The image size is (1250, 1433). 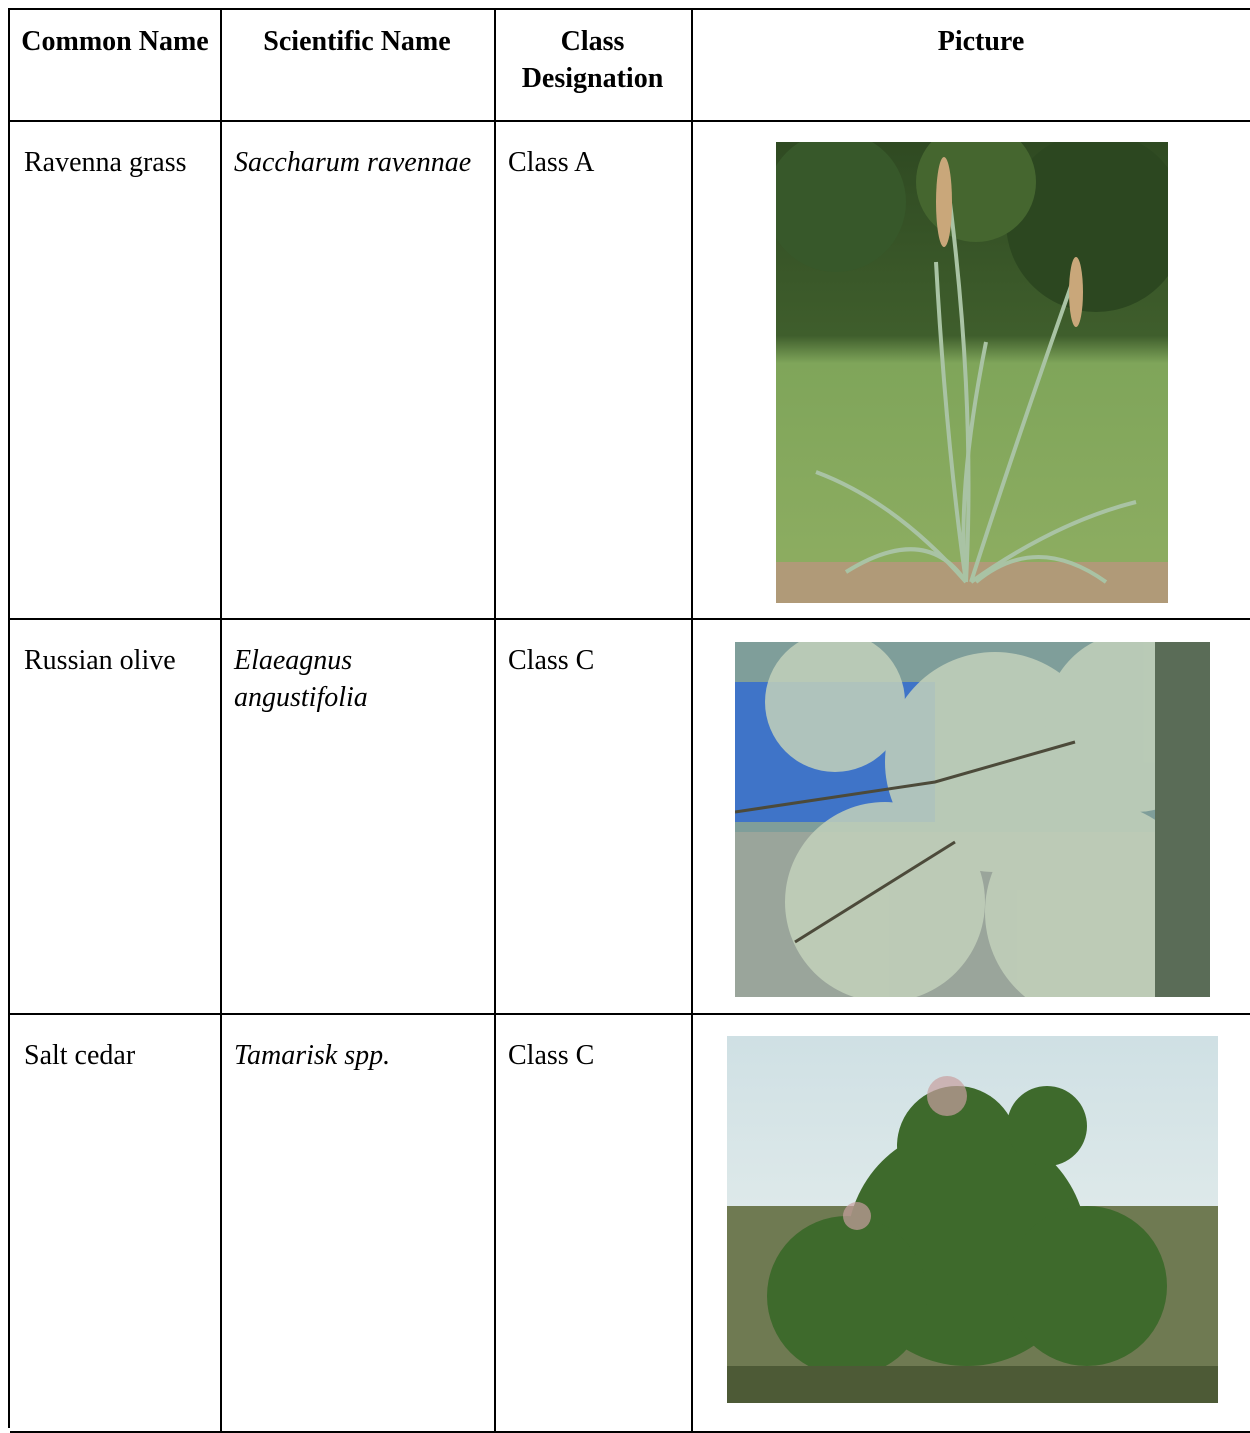 I want to click on header-cell: Scientific Name, so click(x=358, y=66).